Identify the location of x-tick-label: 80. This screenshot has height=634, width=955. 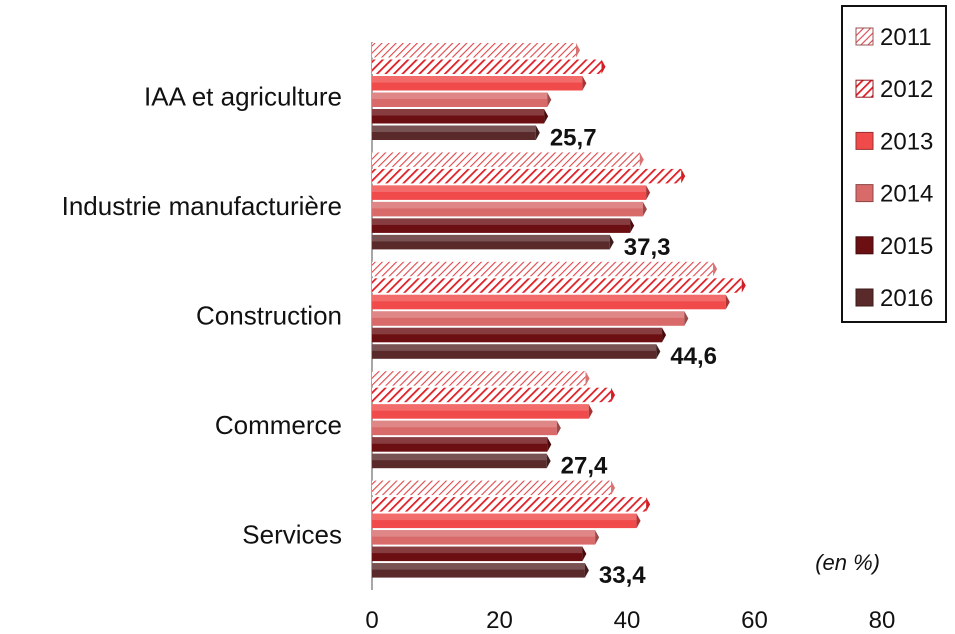
(882, 620).